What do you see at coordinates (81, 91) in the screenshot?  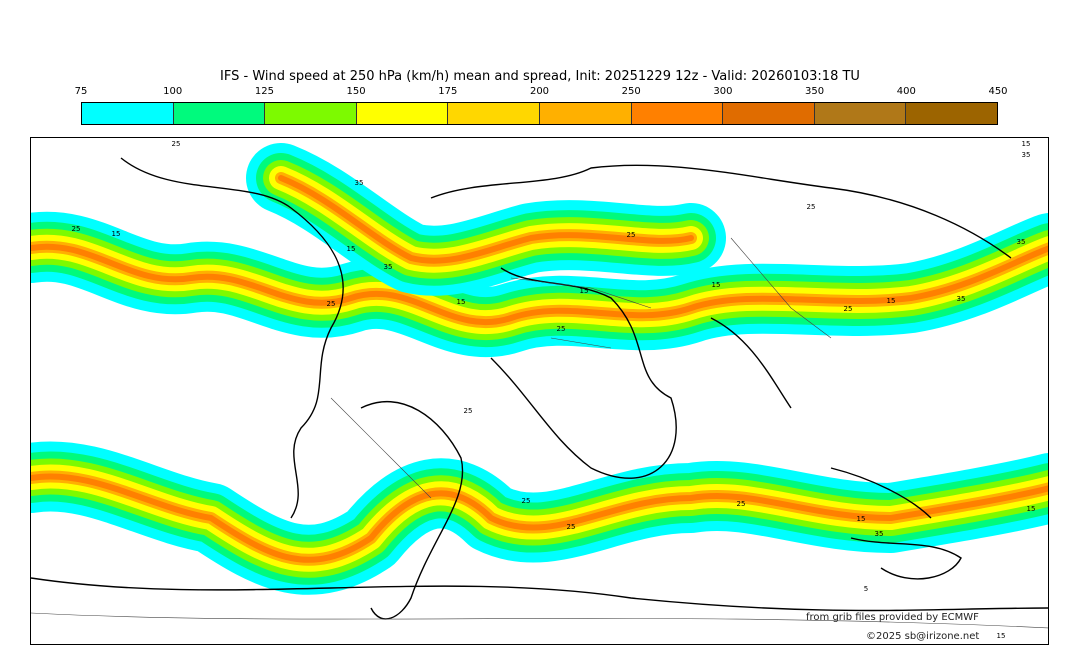 I see `colorbar-tick: 75` at bounding box center [81, 91].